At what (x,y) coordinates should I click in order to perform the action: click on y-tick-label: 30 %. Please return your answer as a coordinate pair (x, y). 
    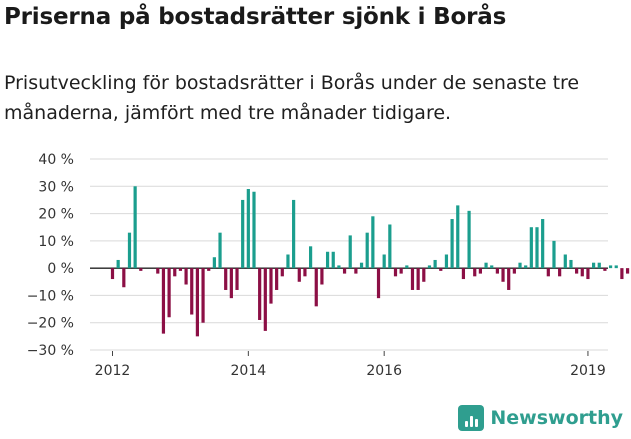
    Looking at the image, I should click on (56, 187).